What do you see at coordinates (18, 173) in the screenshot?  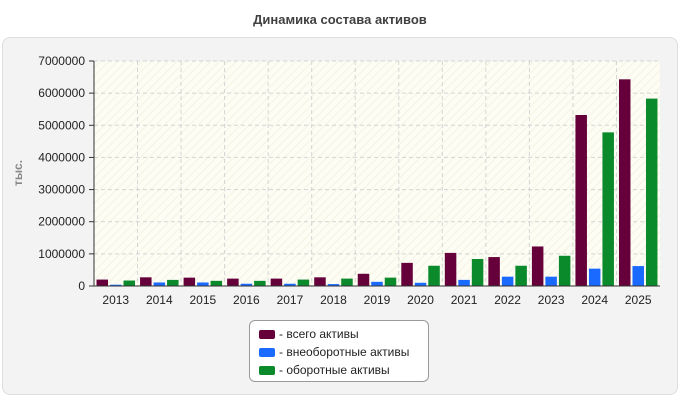 I see `y-axis-label: тыс.` at bounding box center [18, 173].